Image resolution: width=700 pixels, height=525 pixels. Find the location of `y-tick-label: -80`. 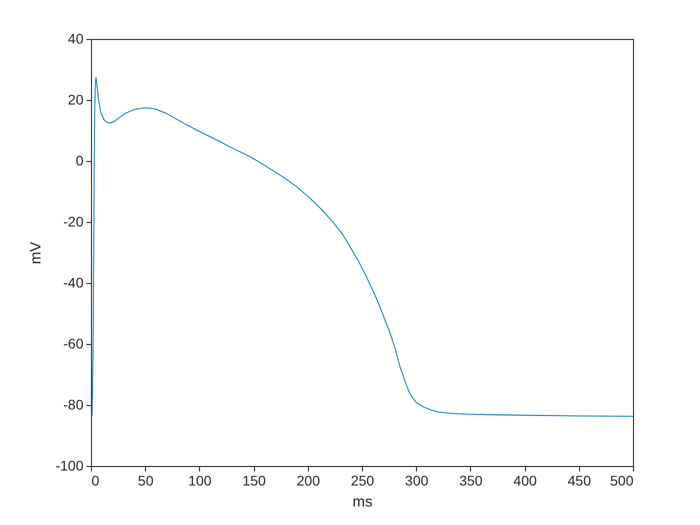

y-tick-label: -80 is located at coordinates (73, 404).